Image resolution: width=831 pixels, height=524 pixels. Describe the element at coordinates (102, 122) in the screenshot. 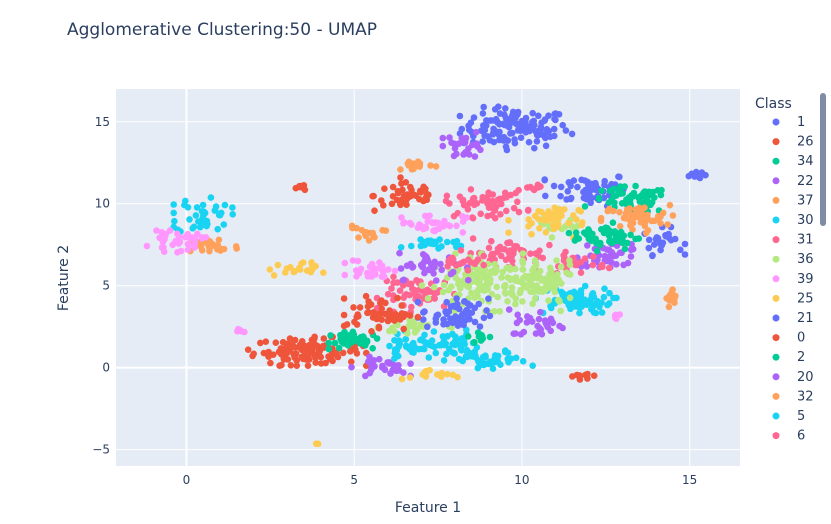

I see `y-tick-label: 15` at that location.